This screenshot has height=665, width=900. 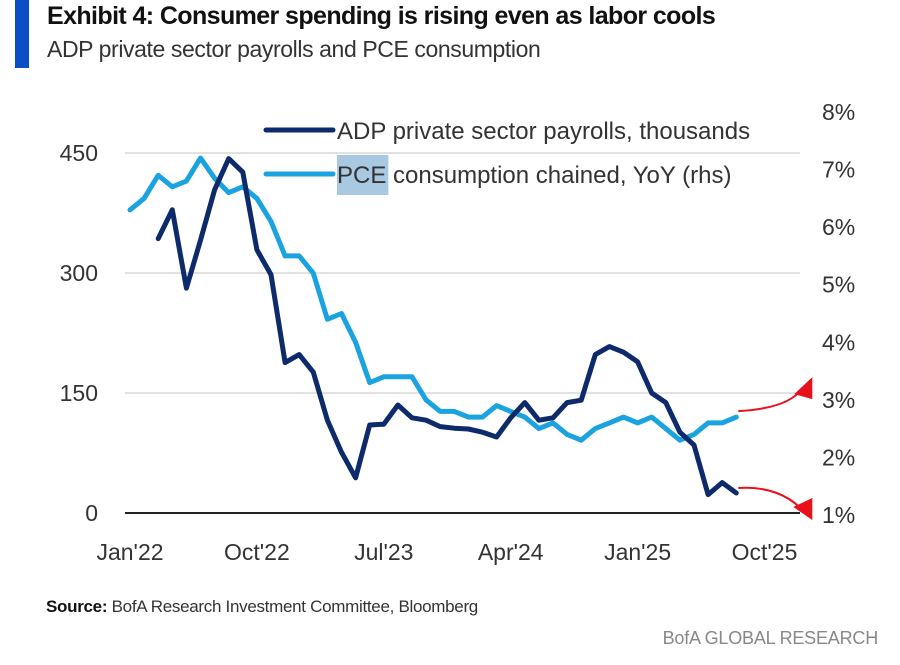 I want to click on legend-text-selection-highlight, so click(x=363, y=175).